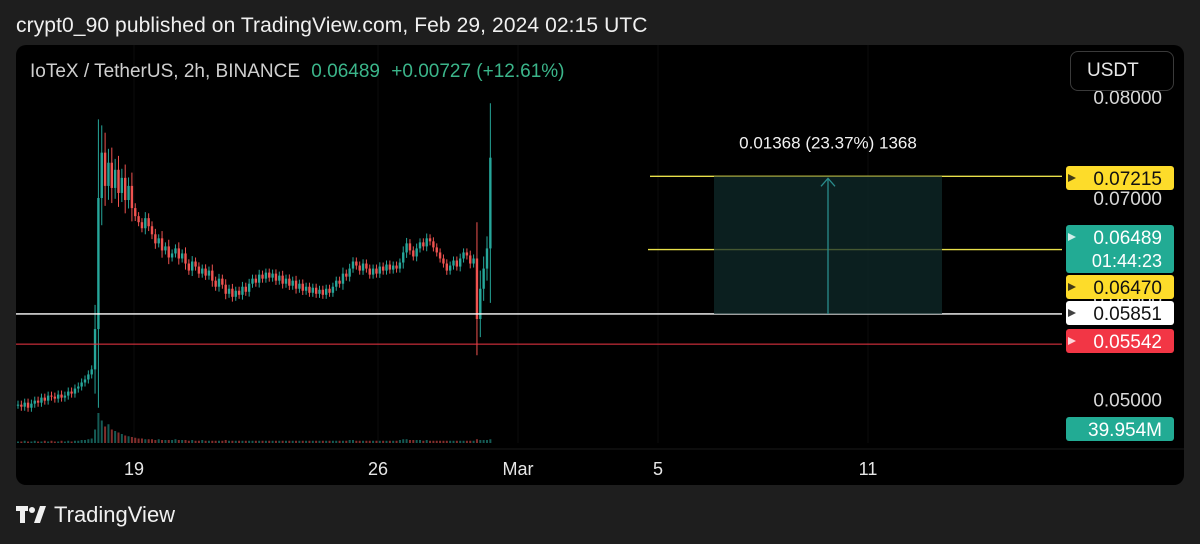 The image size is (1200, 544). I want to click on currency-button: USDT, so click(1122, 71).